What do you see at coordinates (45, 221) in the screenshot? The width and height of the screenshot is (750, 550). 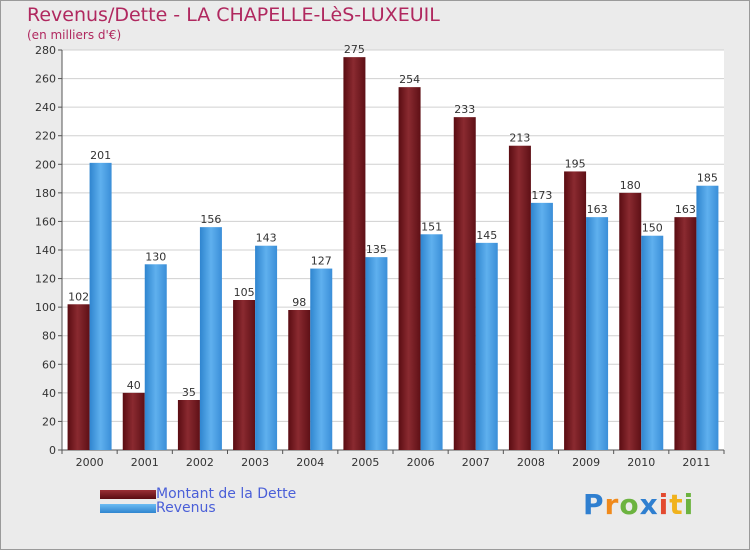 I see `y-tick-label: 160` at bounding box center [45, 221].